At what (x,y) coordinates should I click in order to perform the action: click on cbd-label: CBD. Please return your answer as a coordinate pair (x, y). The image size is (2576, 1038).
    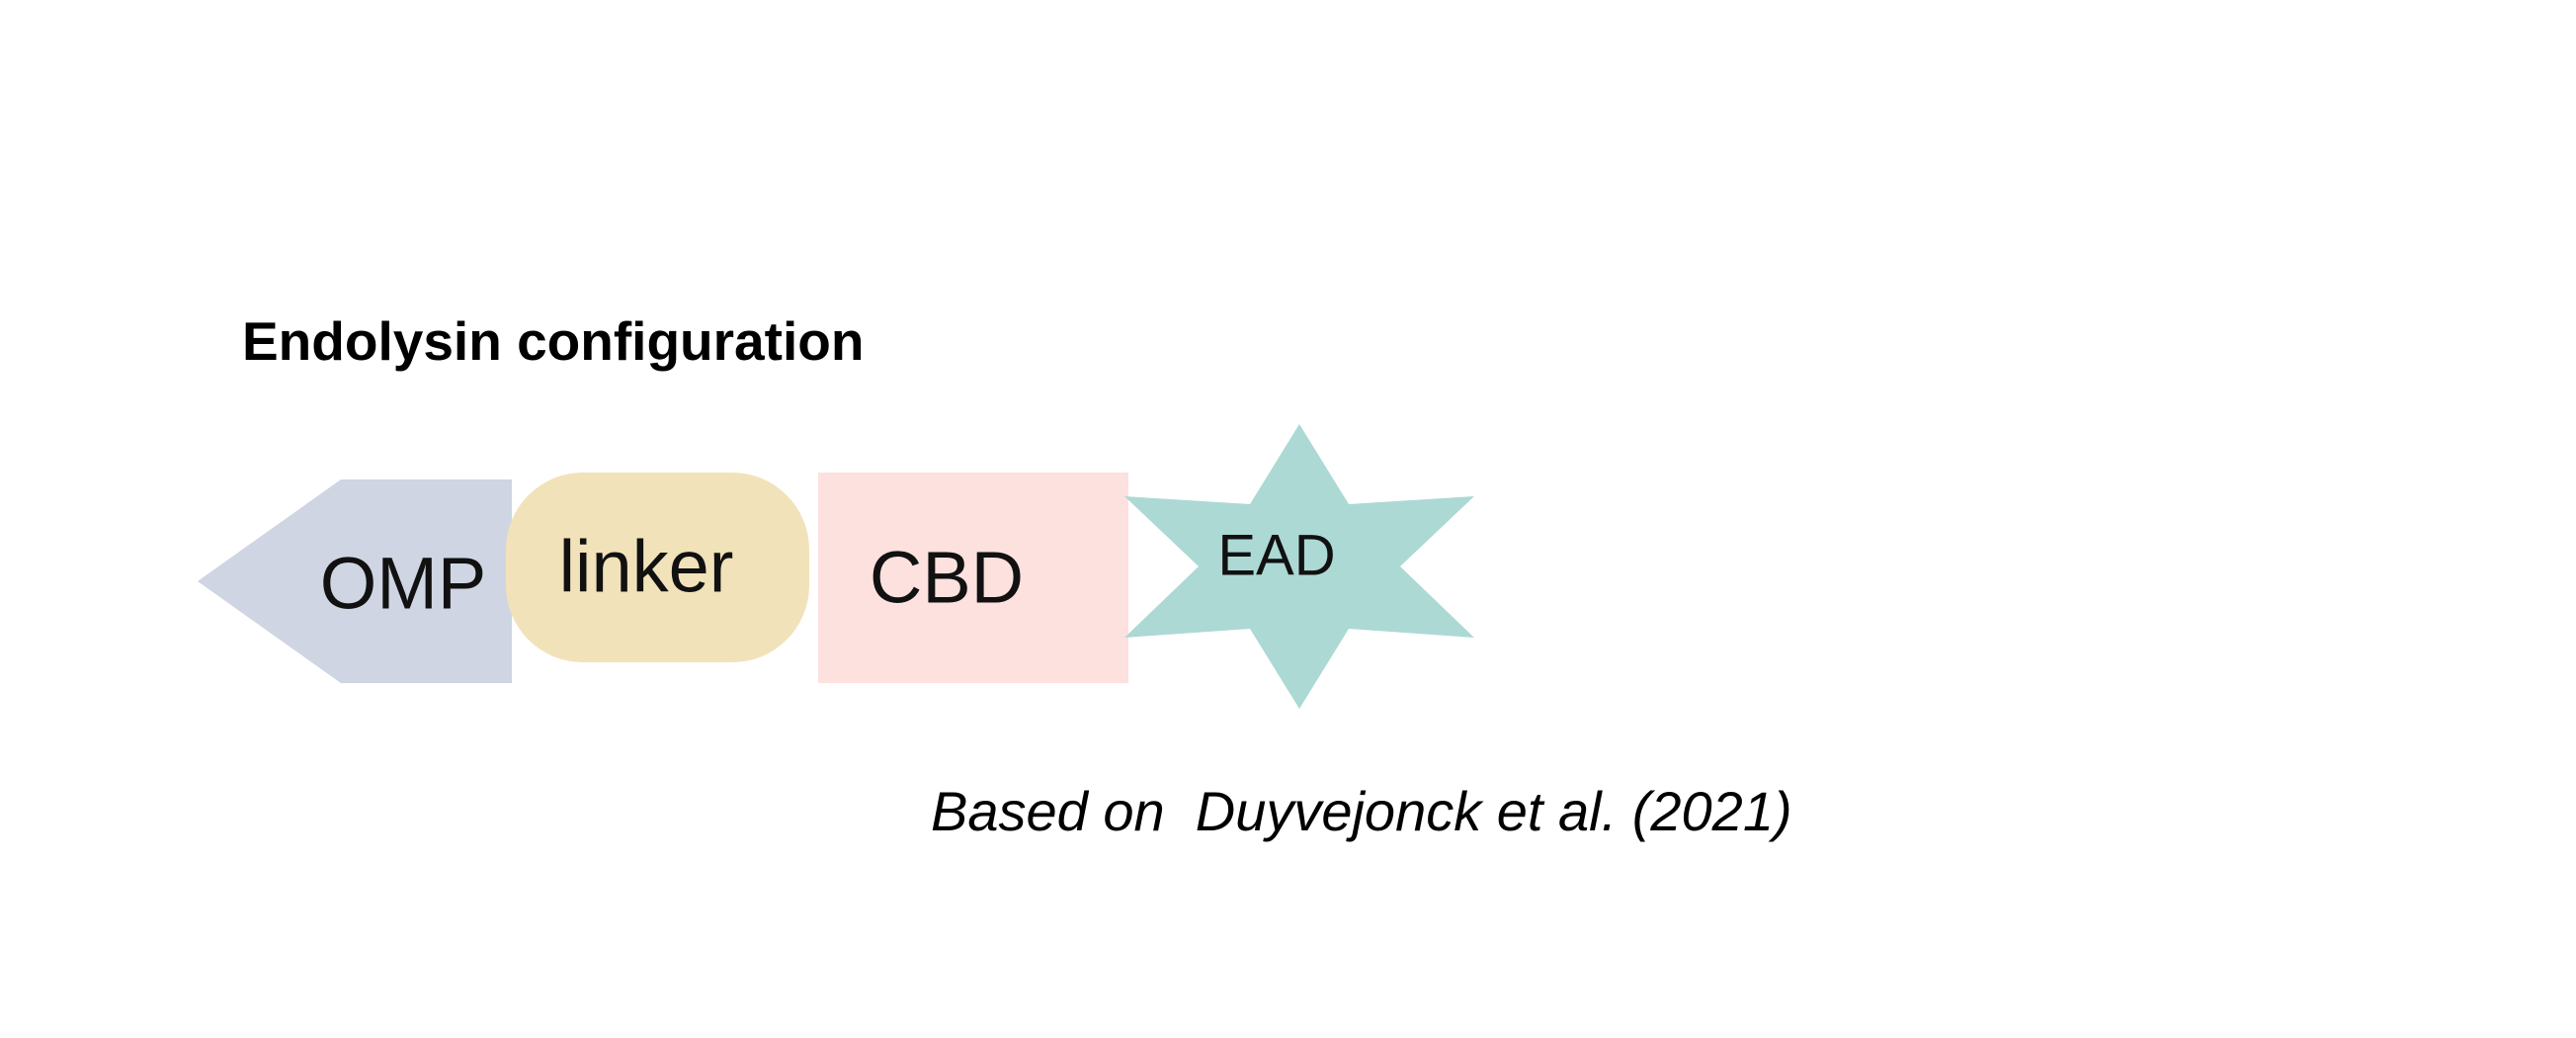
    Looking at the image, I should click on (947, 578).